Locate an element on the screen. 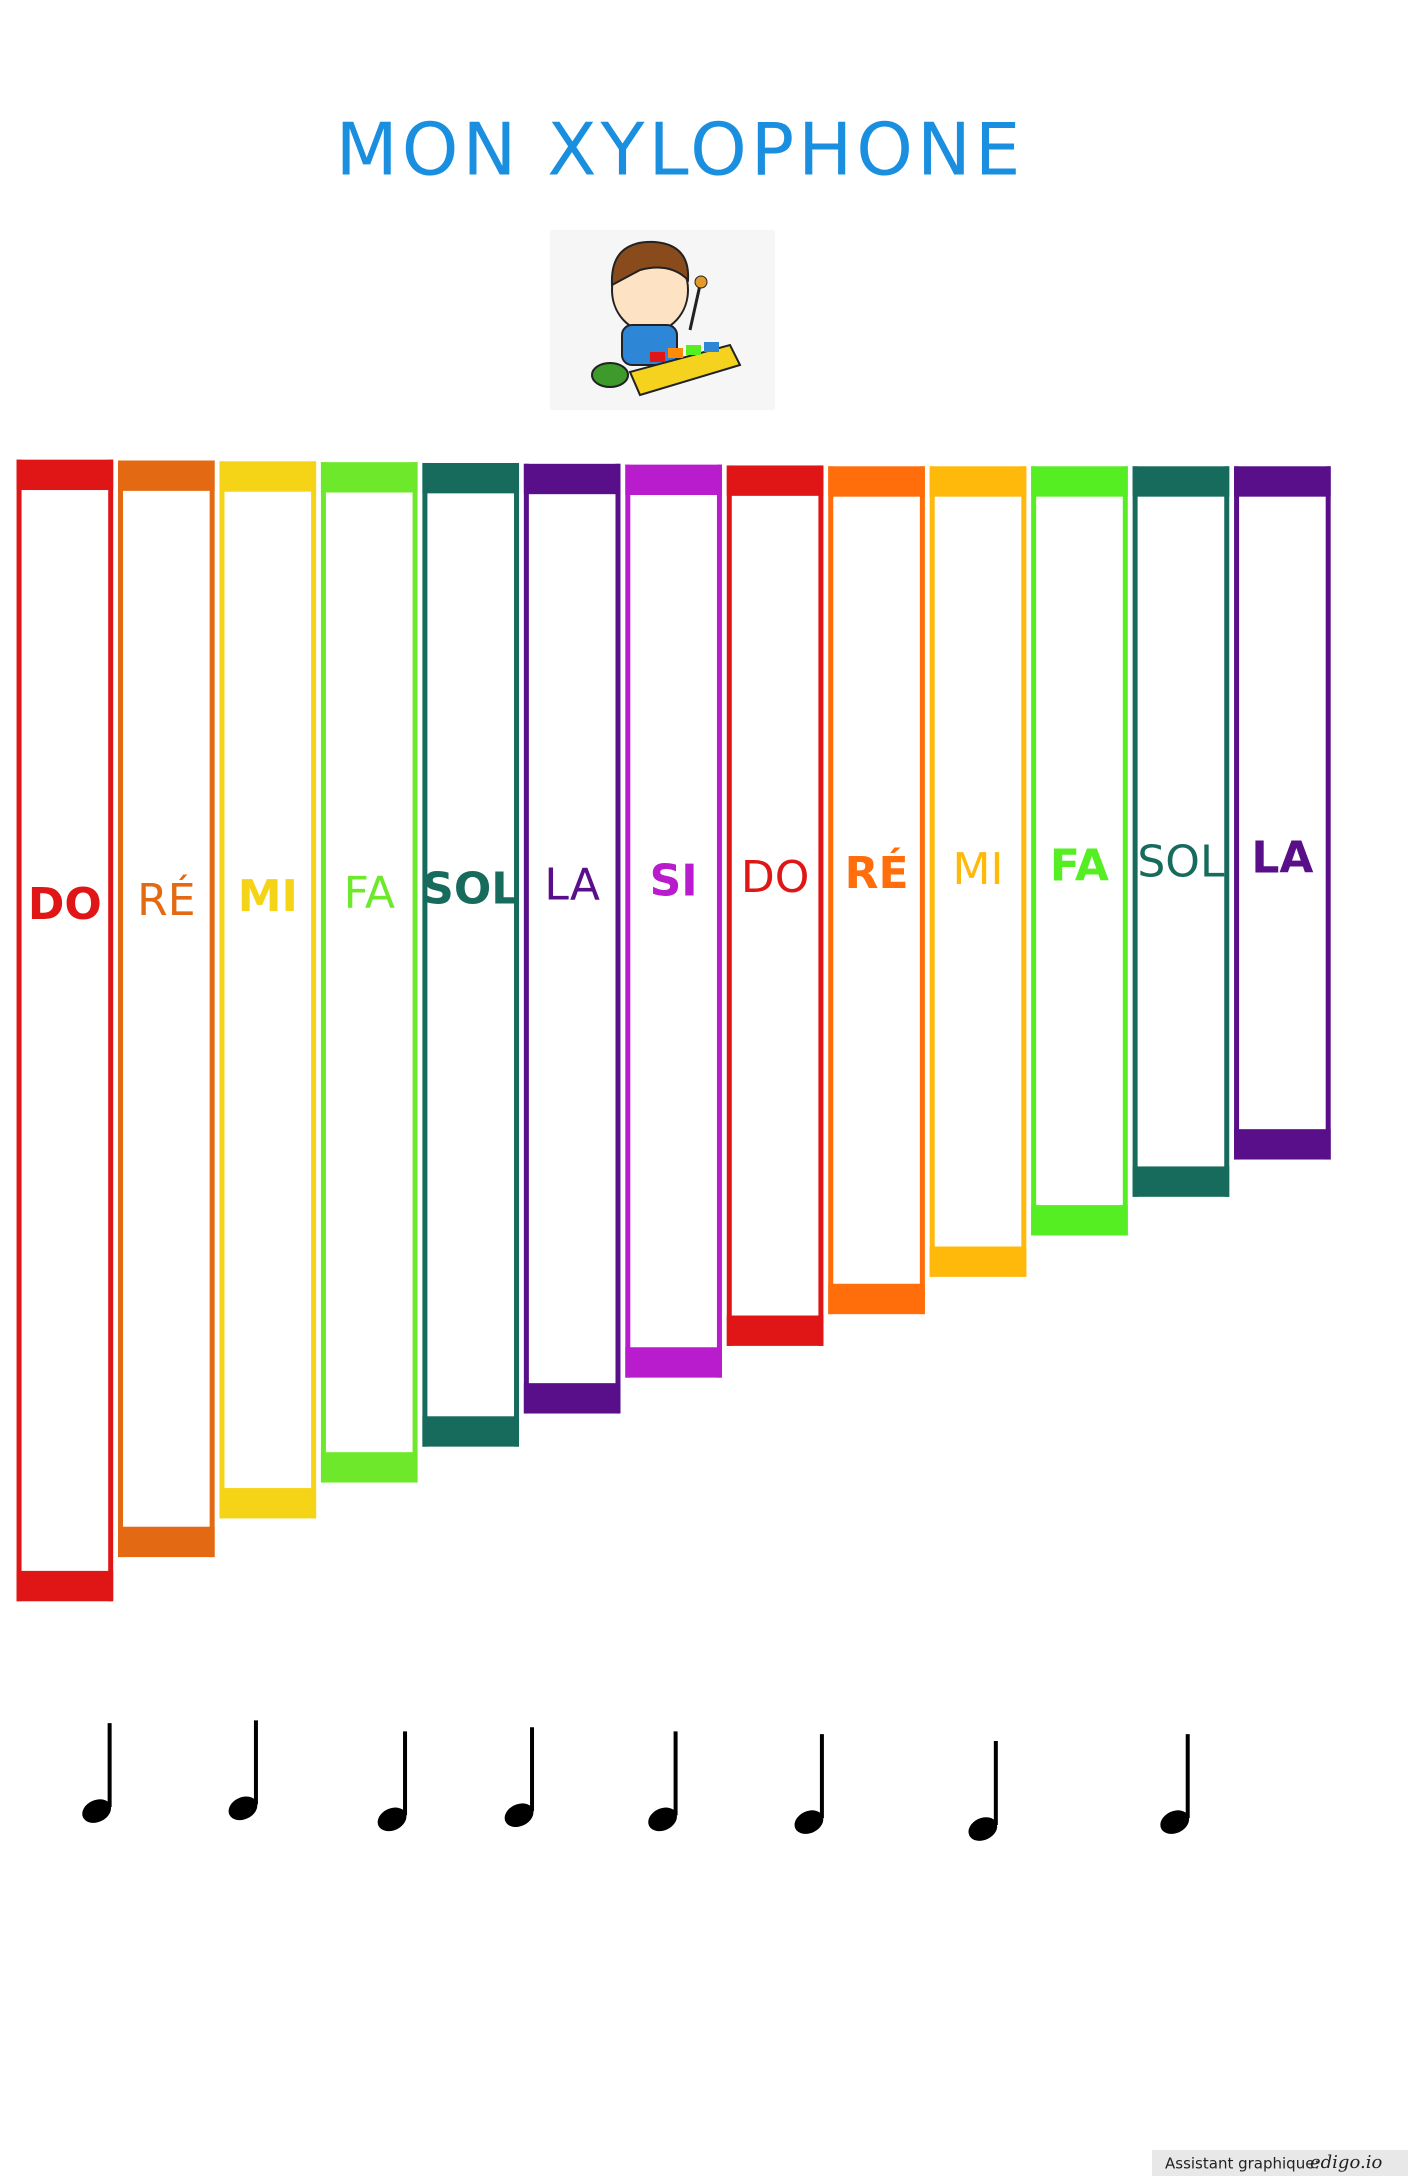 Image resolution: width=1408 pixels, height=2180 pixels. footer-text: Assistant graphique: is located at coordinates (1242, 2164).